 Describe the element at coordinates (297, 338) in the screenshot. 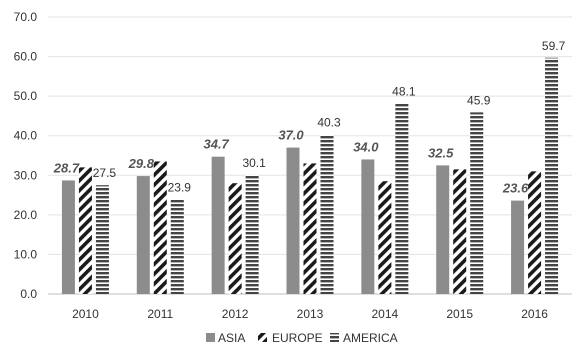

I see `legend-label-europe: EUROPE` at that location.